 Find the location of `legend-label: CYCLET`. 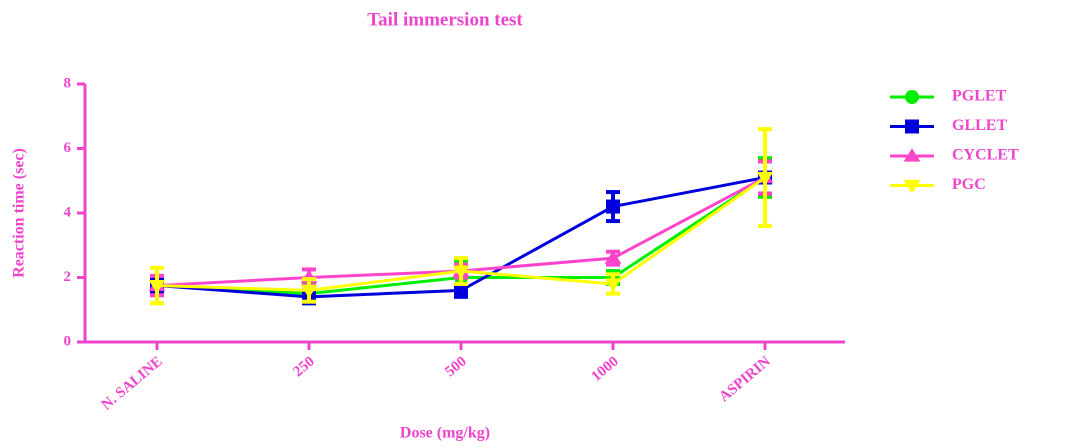

legend-label: CYCLET is located at coordinates (985, 155).